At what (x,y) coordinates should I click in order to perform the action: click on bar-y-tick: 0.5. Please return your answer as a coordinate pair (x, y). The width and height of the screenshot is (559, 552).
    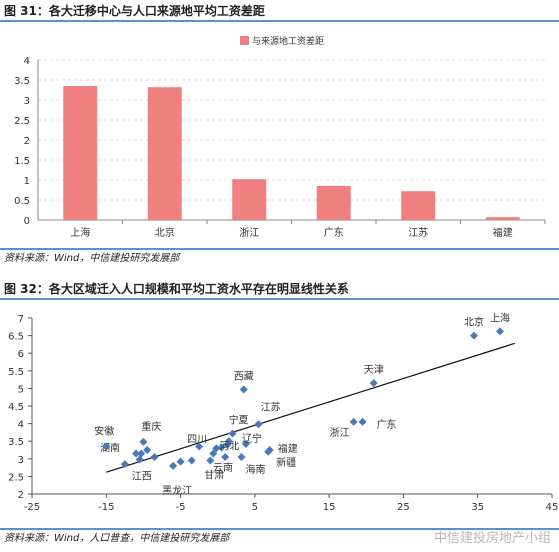
    Looking at the image, I should click on (22, 201).